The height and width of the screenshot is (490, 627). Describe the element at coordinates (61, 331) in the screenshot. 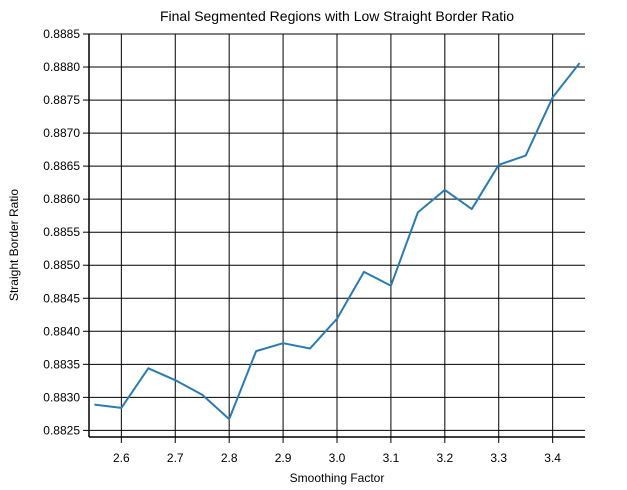

I see `y-tick-label: 0.8840` at that location.